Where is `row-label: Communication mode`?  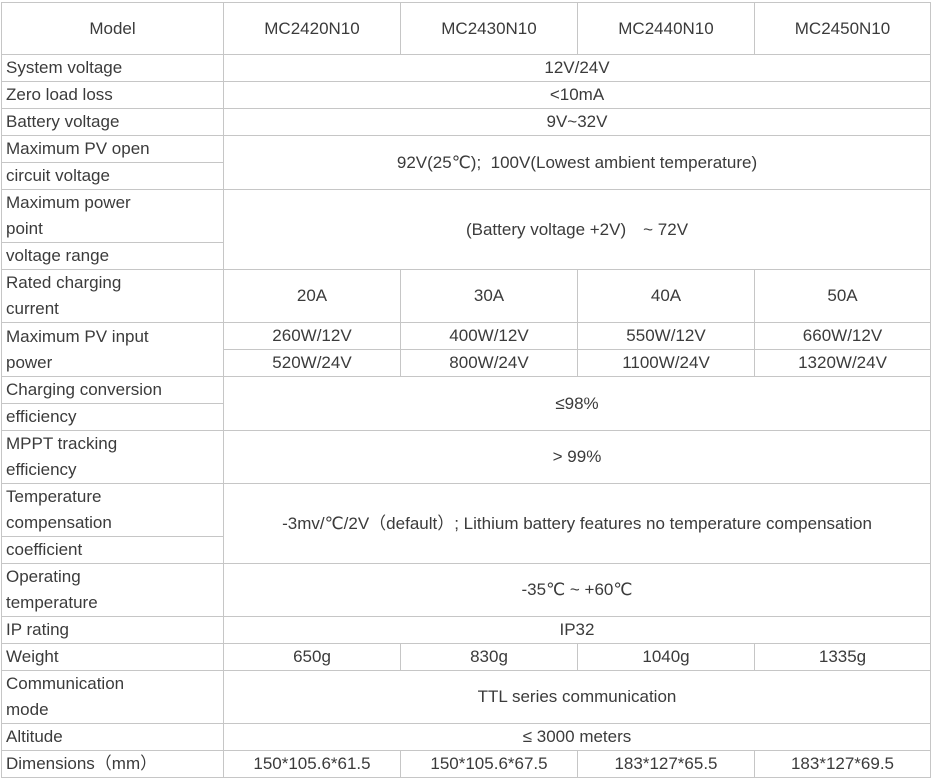 row-label: Communication mode is located at coordinates (112, 697).